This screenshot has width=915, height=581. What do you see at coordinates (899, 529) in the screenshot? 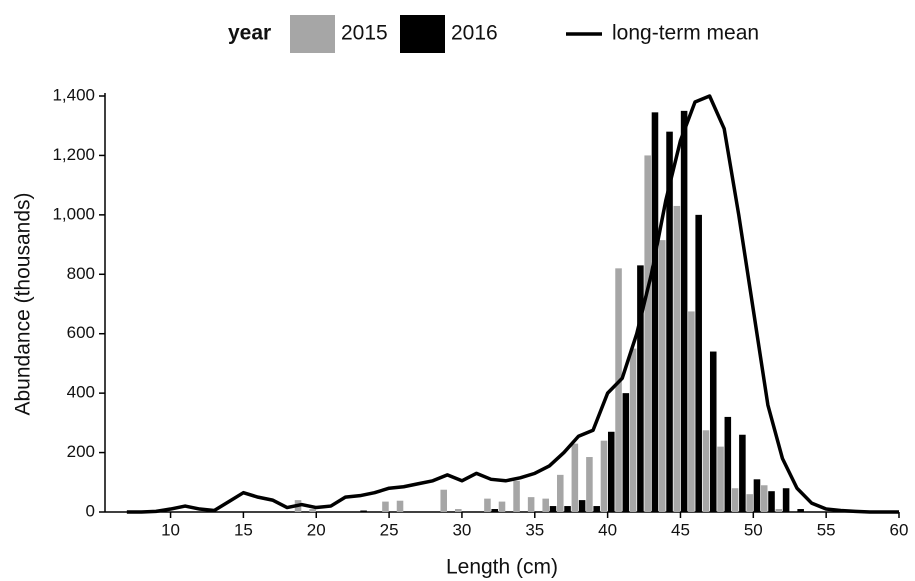
I see `x-tick-label: 60` at bounding box center [899, 529].